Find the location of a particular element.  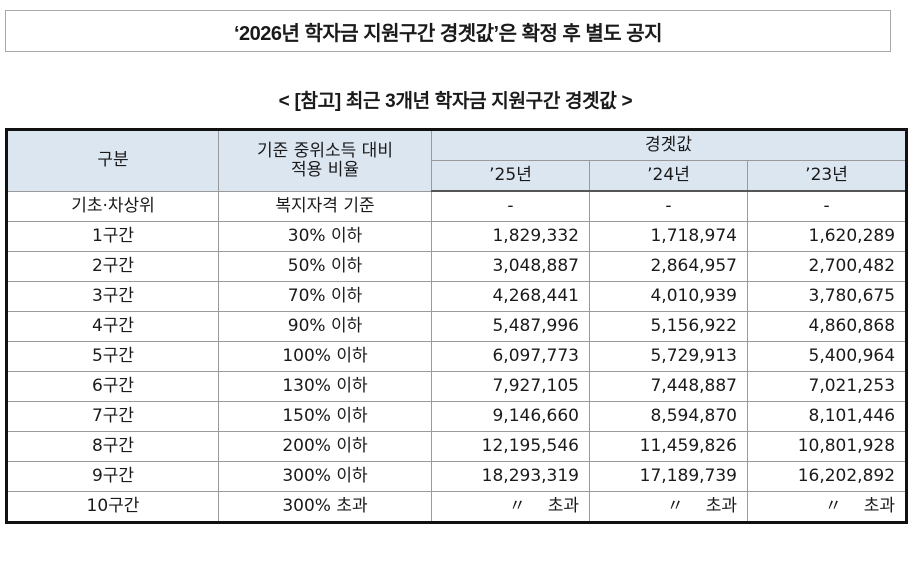

cell-value-25: 9,146,660 is located at coordinates (510, 416).